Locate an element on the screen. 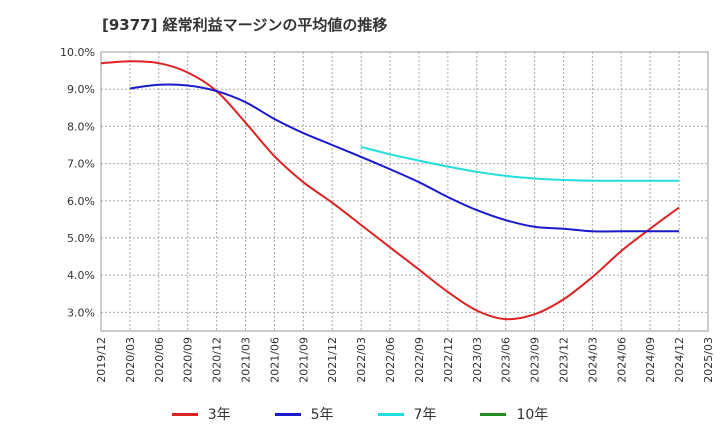 The height and width of the screenshot is (440, 720). chart-title: [9377] 経常利益マージンの平均値の推移 is located at coordinates (245, 25).